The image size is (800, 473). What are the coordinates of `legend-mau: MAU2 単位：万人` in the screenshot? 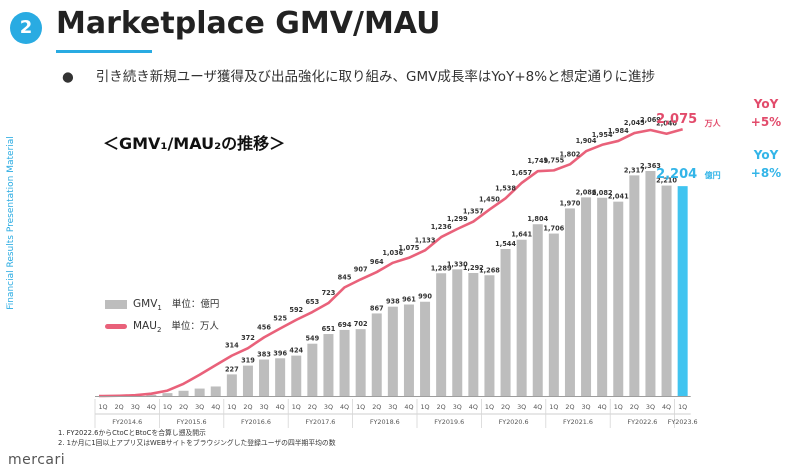 It's located at (162, 326).